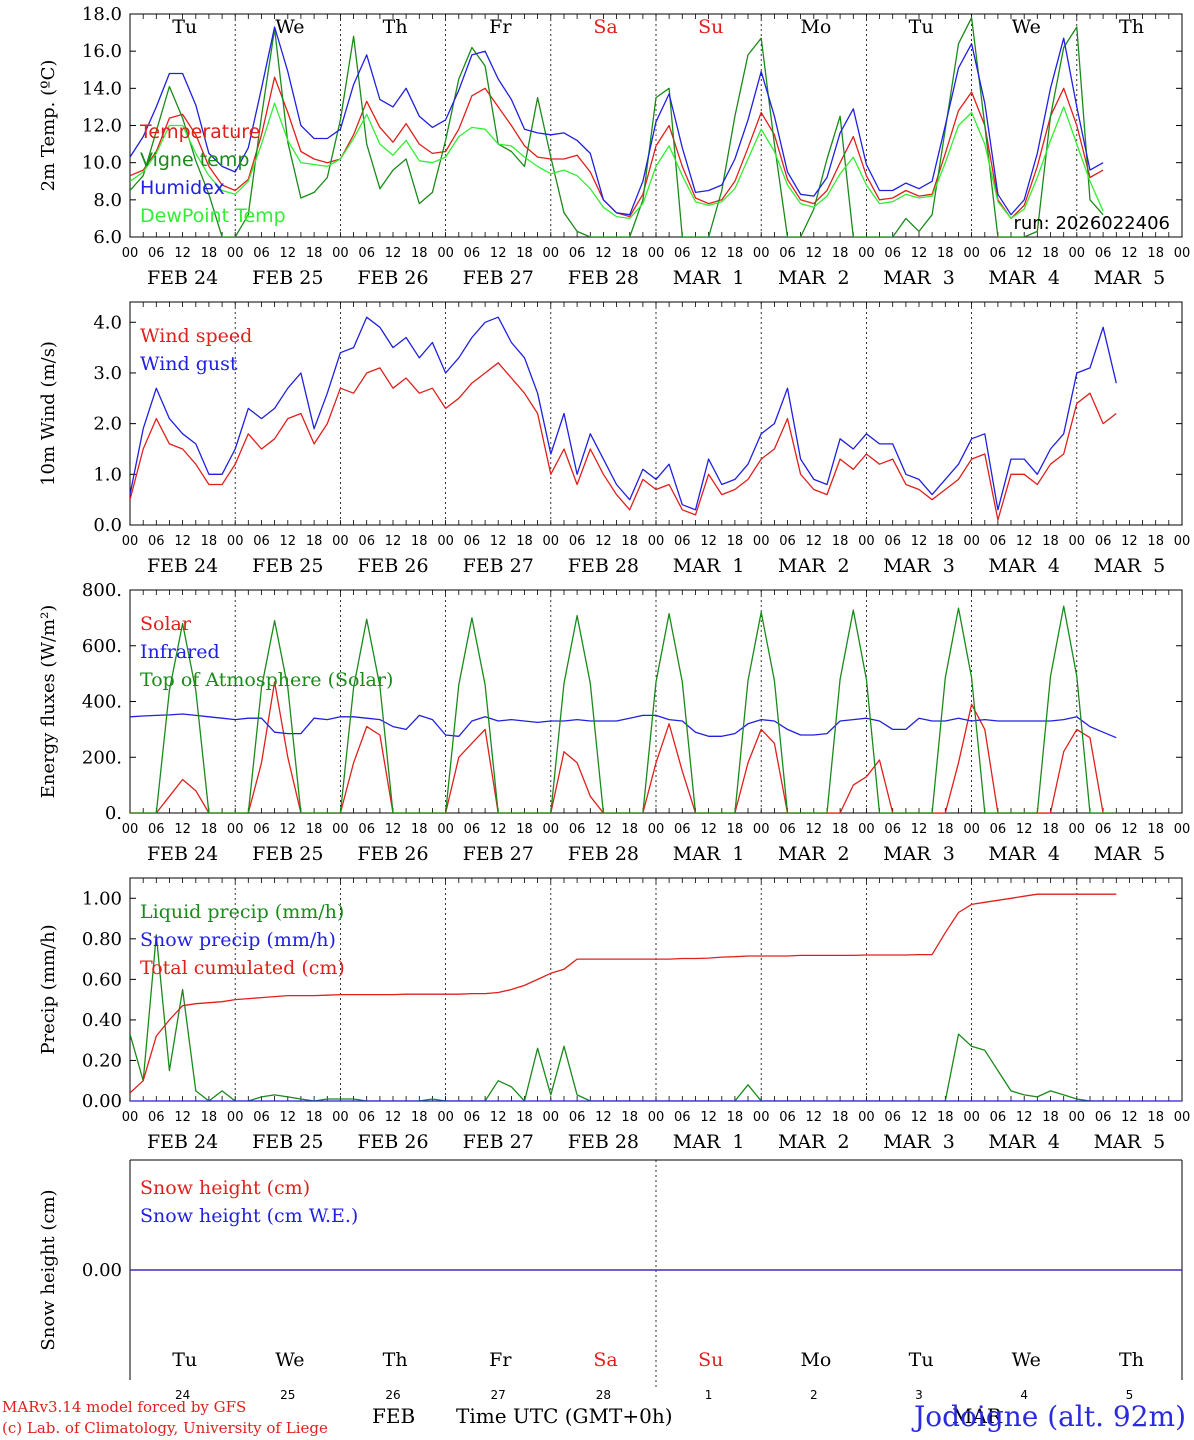  Describe the element at coordinates (617, 161) in the screenshot. I see `series-dewpoint-temp` at that location.